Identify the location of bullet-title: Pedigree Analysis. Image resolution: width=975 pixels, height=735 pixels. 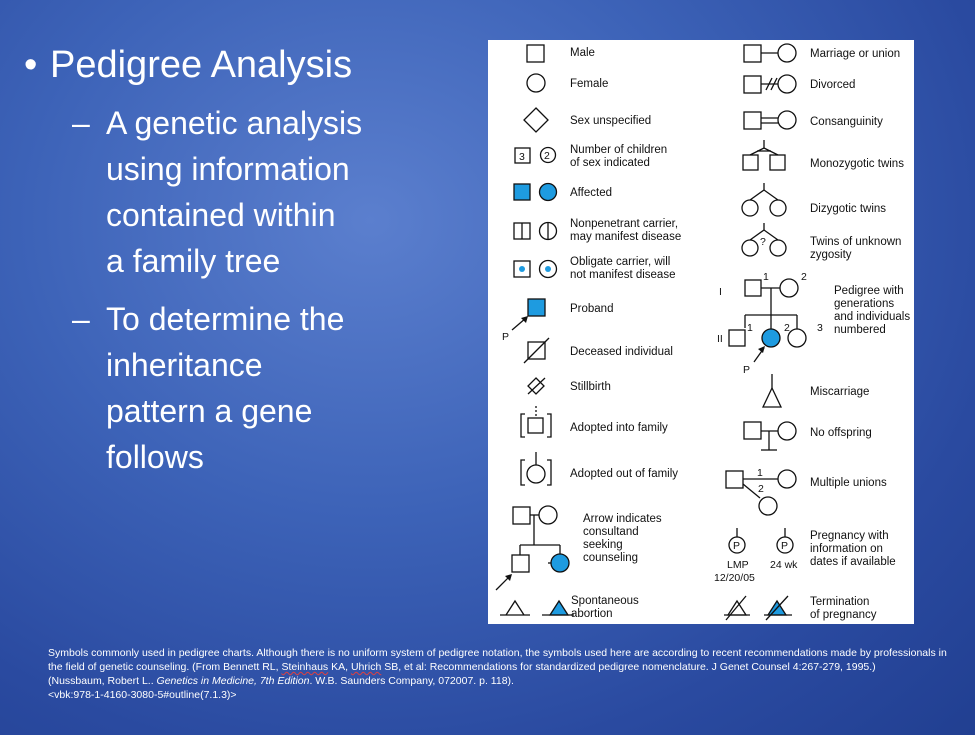
(201, 65).